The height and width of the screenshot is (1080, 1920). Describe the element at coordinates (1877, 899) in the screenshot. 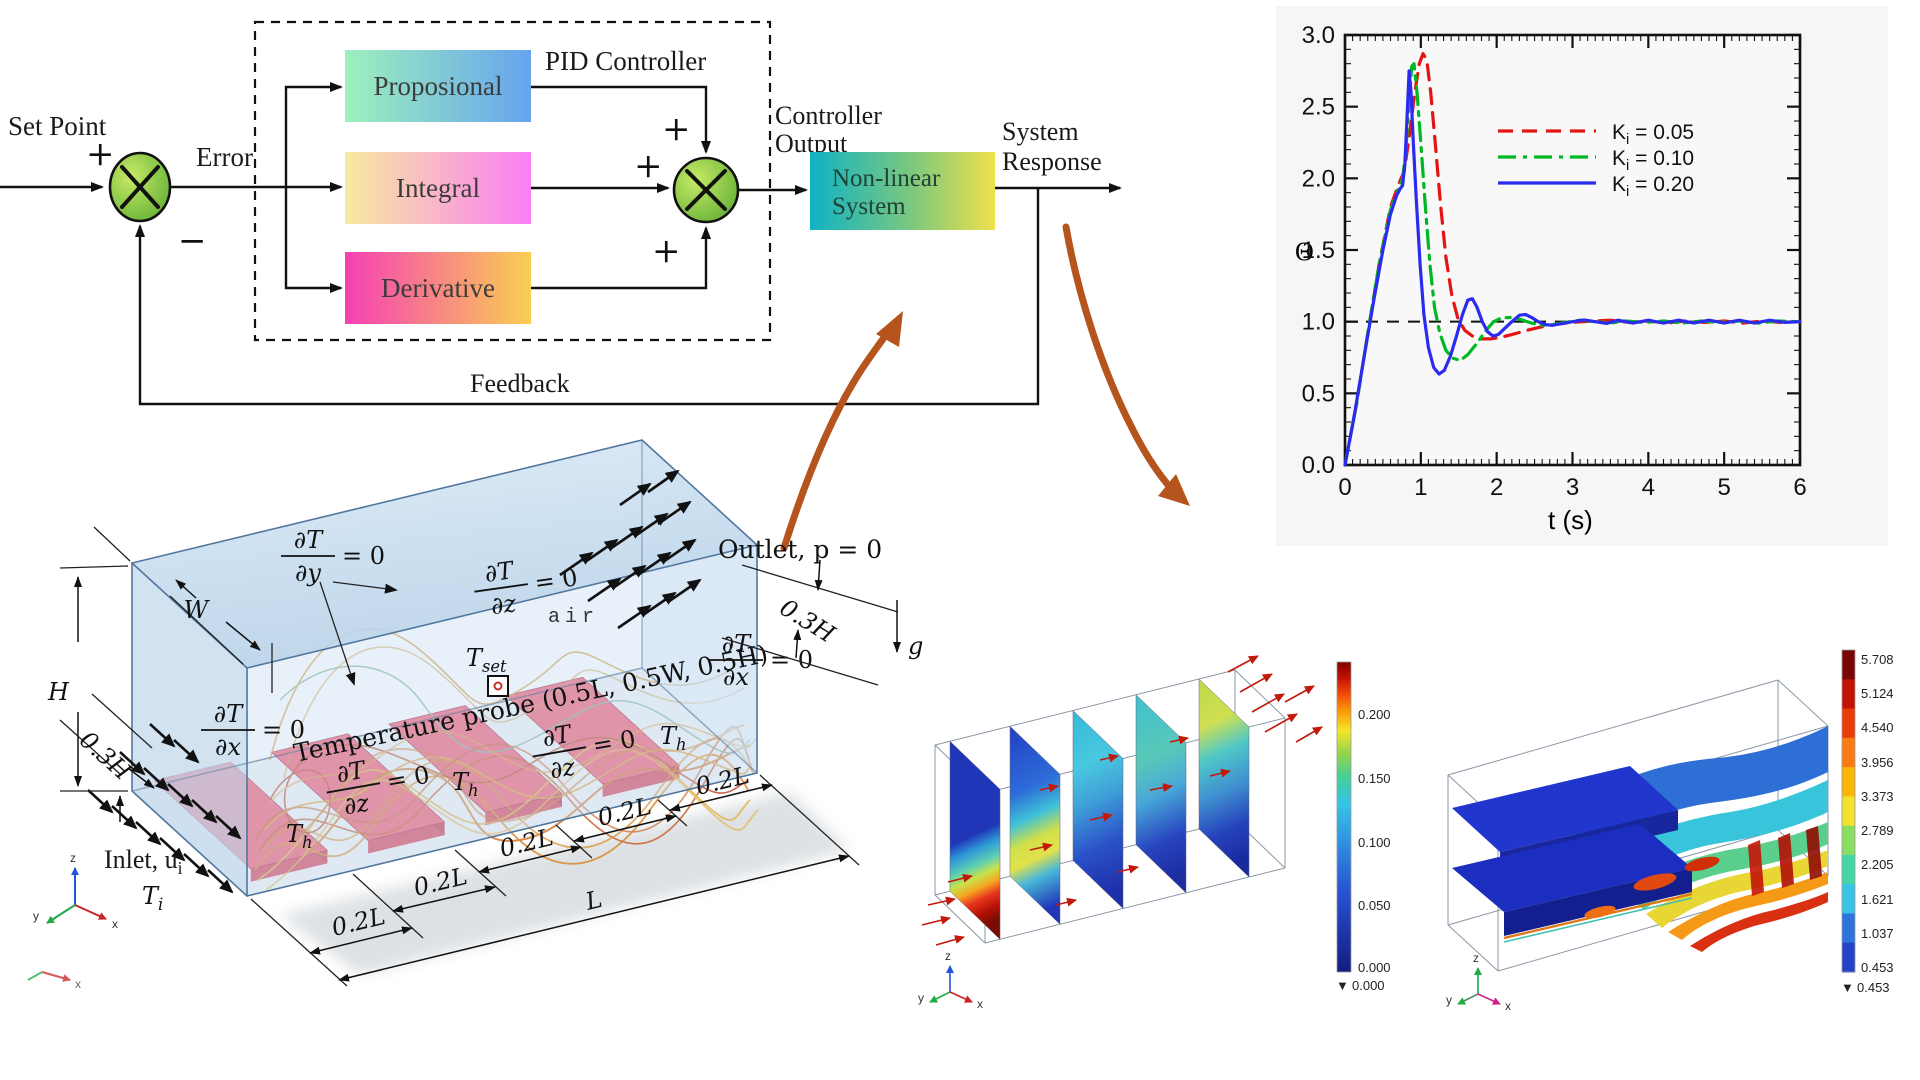

I see `iso-cb-label-7: 1.621` at that location.